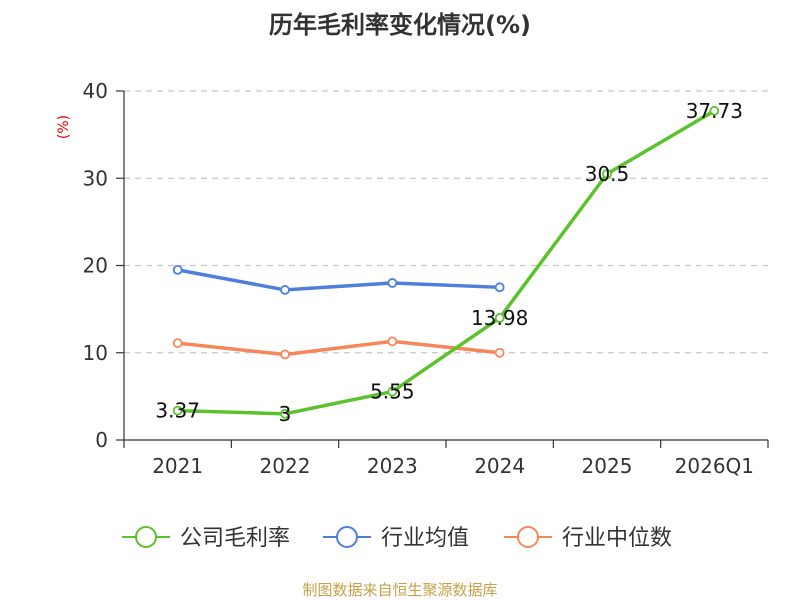 This screenshot has width=800, height=600. Describe the element at coordinates (64, 127) in the screenshot. I see `y-axis-label: (%)` at that location.